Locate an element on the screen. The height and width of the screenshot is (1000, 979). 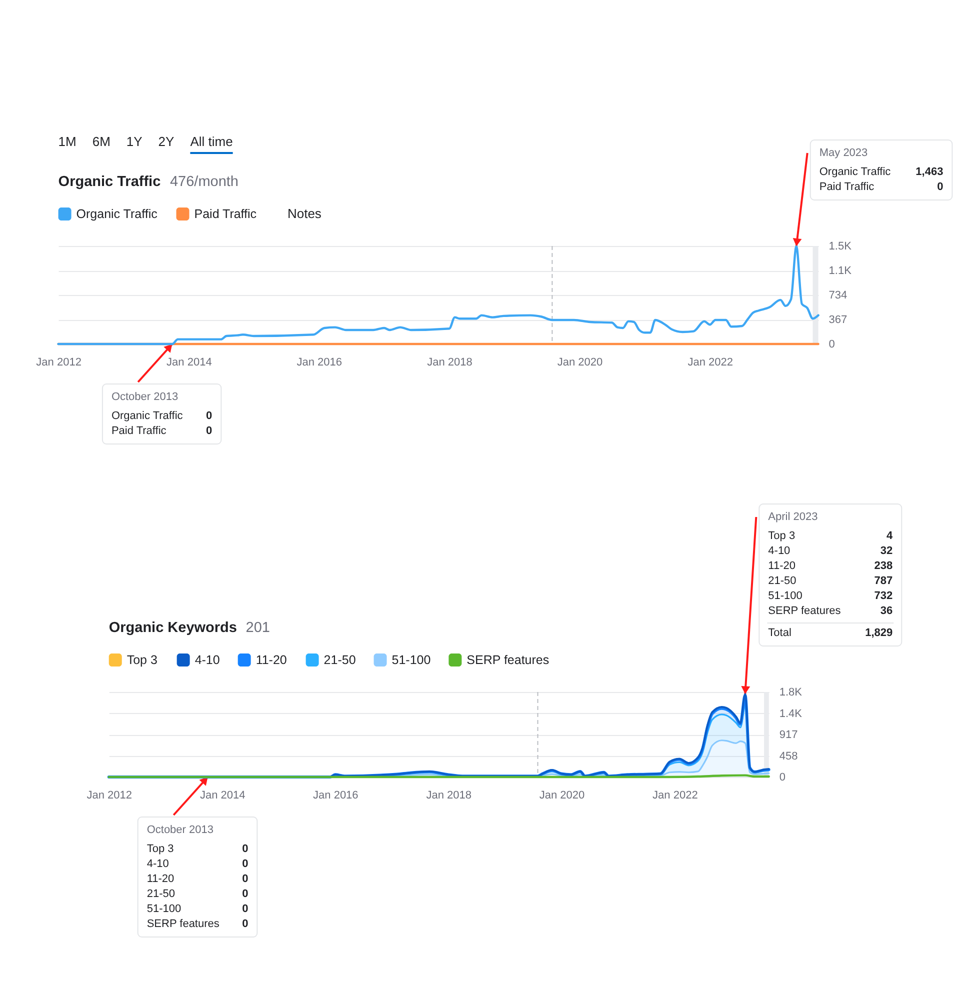
chart-subtitle: 476/month is located at coordinates (204, 182).